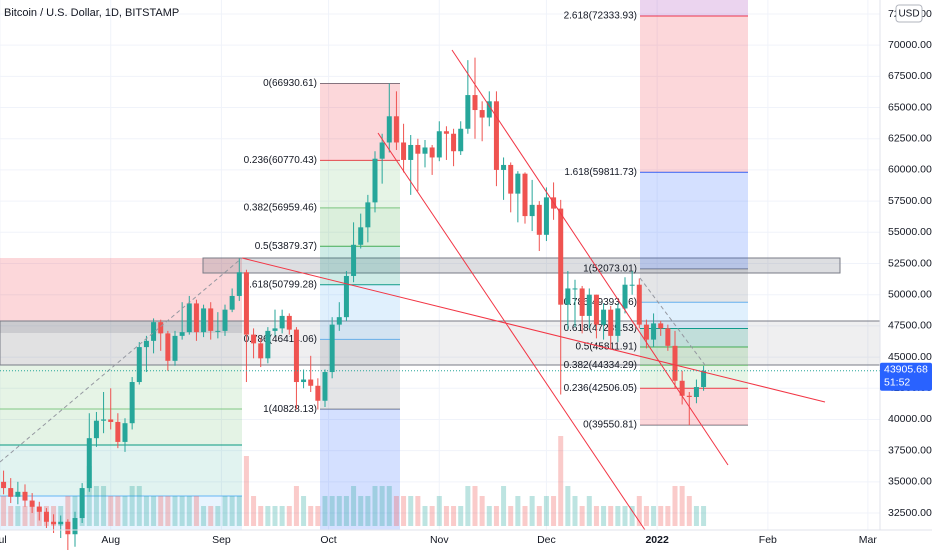 This screenshot has height=550, width=932. Describe the element at coordinates (910, 419) in the screenshot. I see `y-tick-label: 40000.00` at that location.